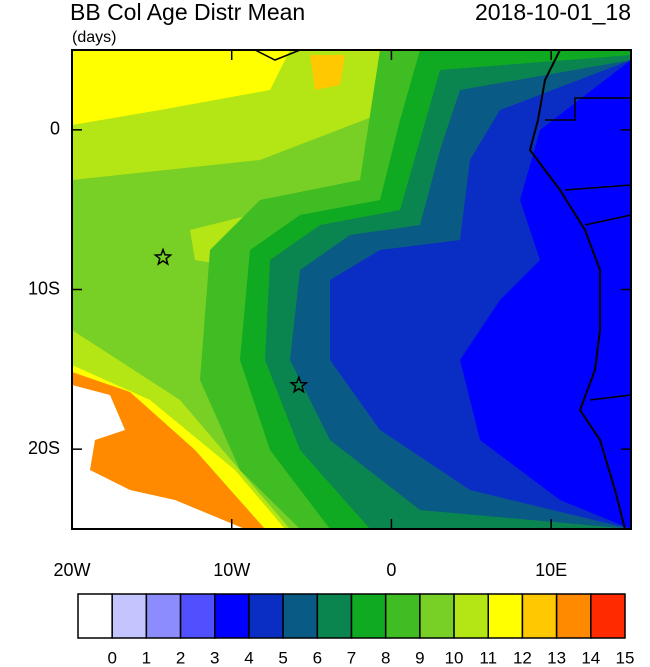 The width and height of the screenshot is (650, 667). I want to click on colorbar-label: 1, so click(146, 657).